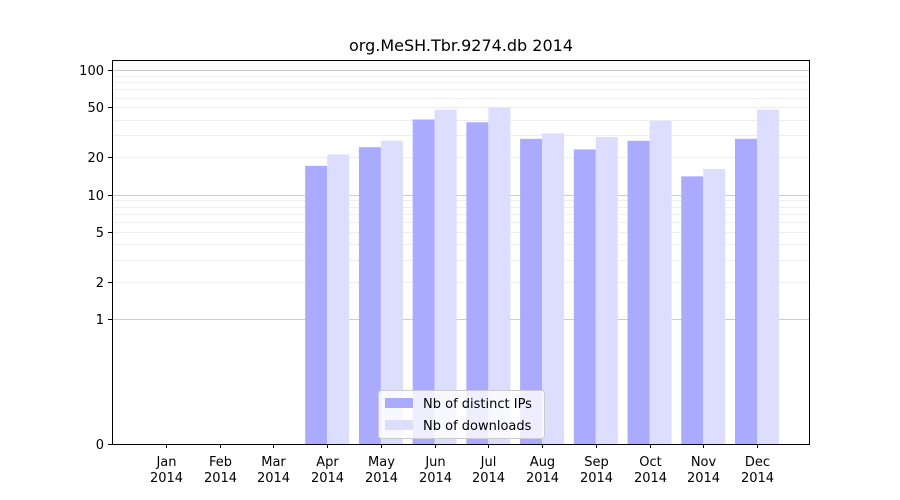 Image resolution: width=900 pixels, height=500 pixels. What do you see at coordinates (95, 196) in the screenshot?
I see `y-tick-label: 10` at bounding box center [95, 196].